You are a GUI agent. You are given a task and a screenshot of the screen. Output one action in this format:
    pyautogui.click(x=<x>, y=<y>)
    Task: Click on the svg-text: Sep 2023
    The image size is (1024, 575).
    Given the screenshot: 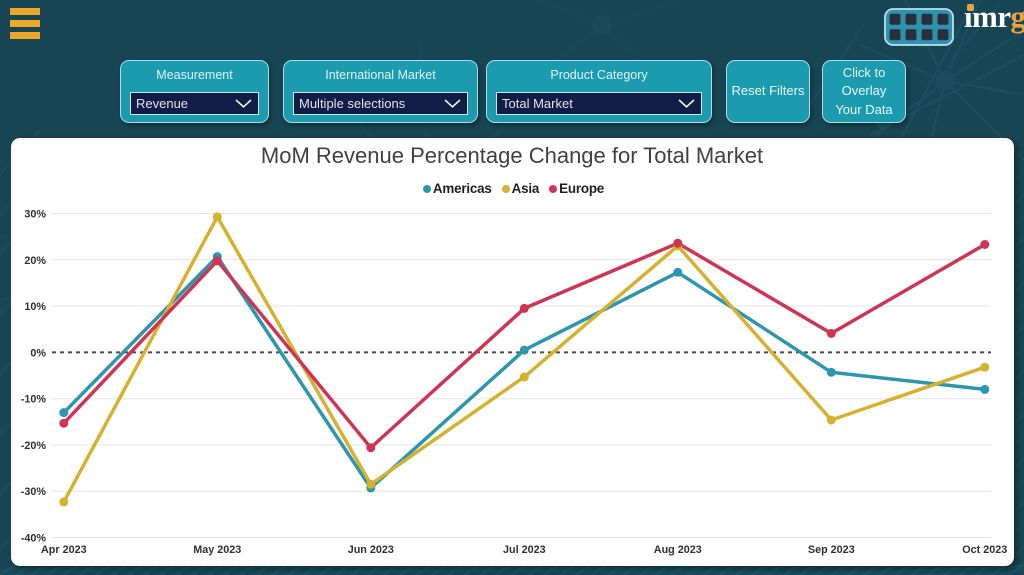 What is the action you would take?
    pyautogui.click(x=831, y=550)
    